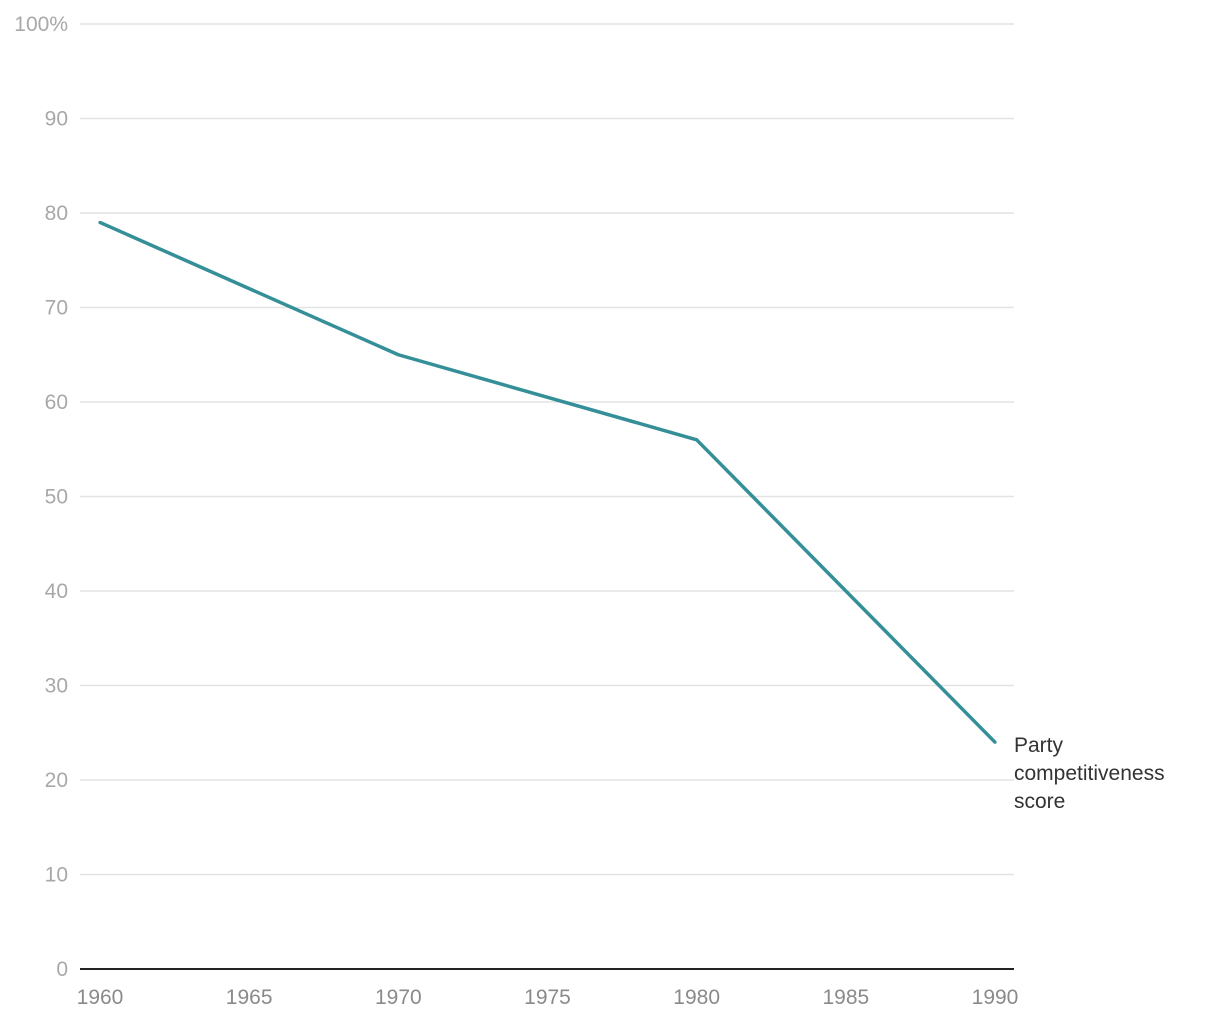 The height and width of the screenshot is (1025, 1220). What do you see at coordinates (1039, 801) in the screenshot?
I see `series-label-line: score` at bounding box center [1039, 801].